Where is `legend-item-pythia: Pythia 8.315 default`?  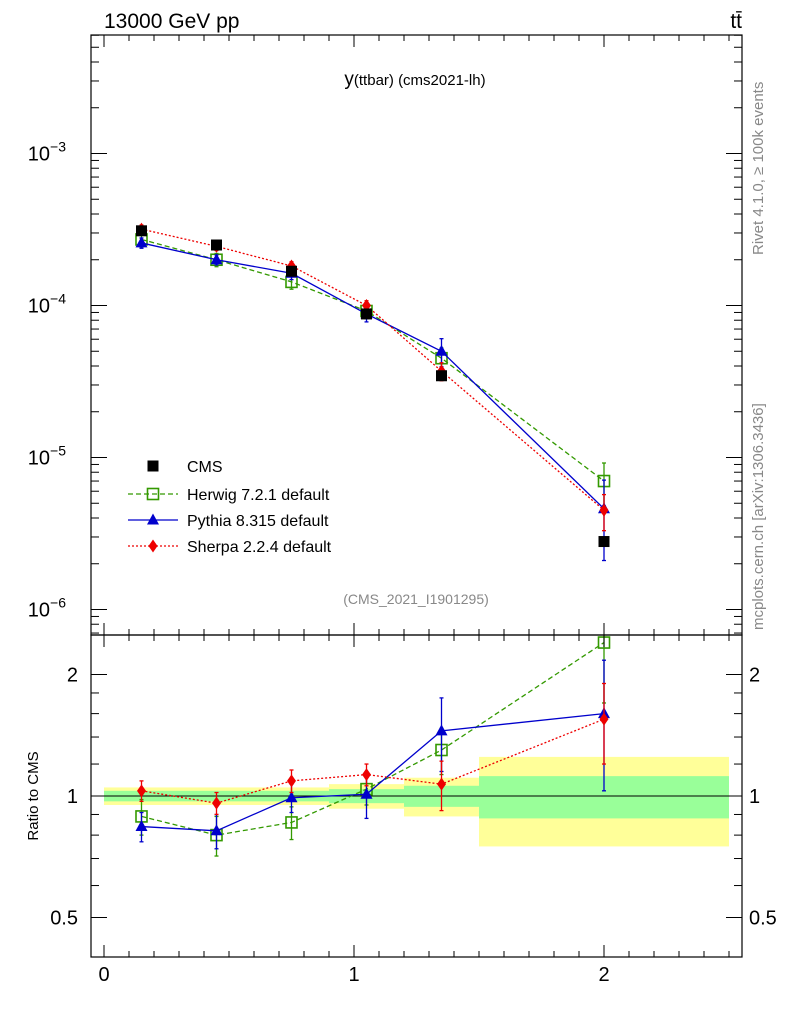
legend-item-pythia: Pythia 8.315 default is located at coordinates (228, 521).